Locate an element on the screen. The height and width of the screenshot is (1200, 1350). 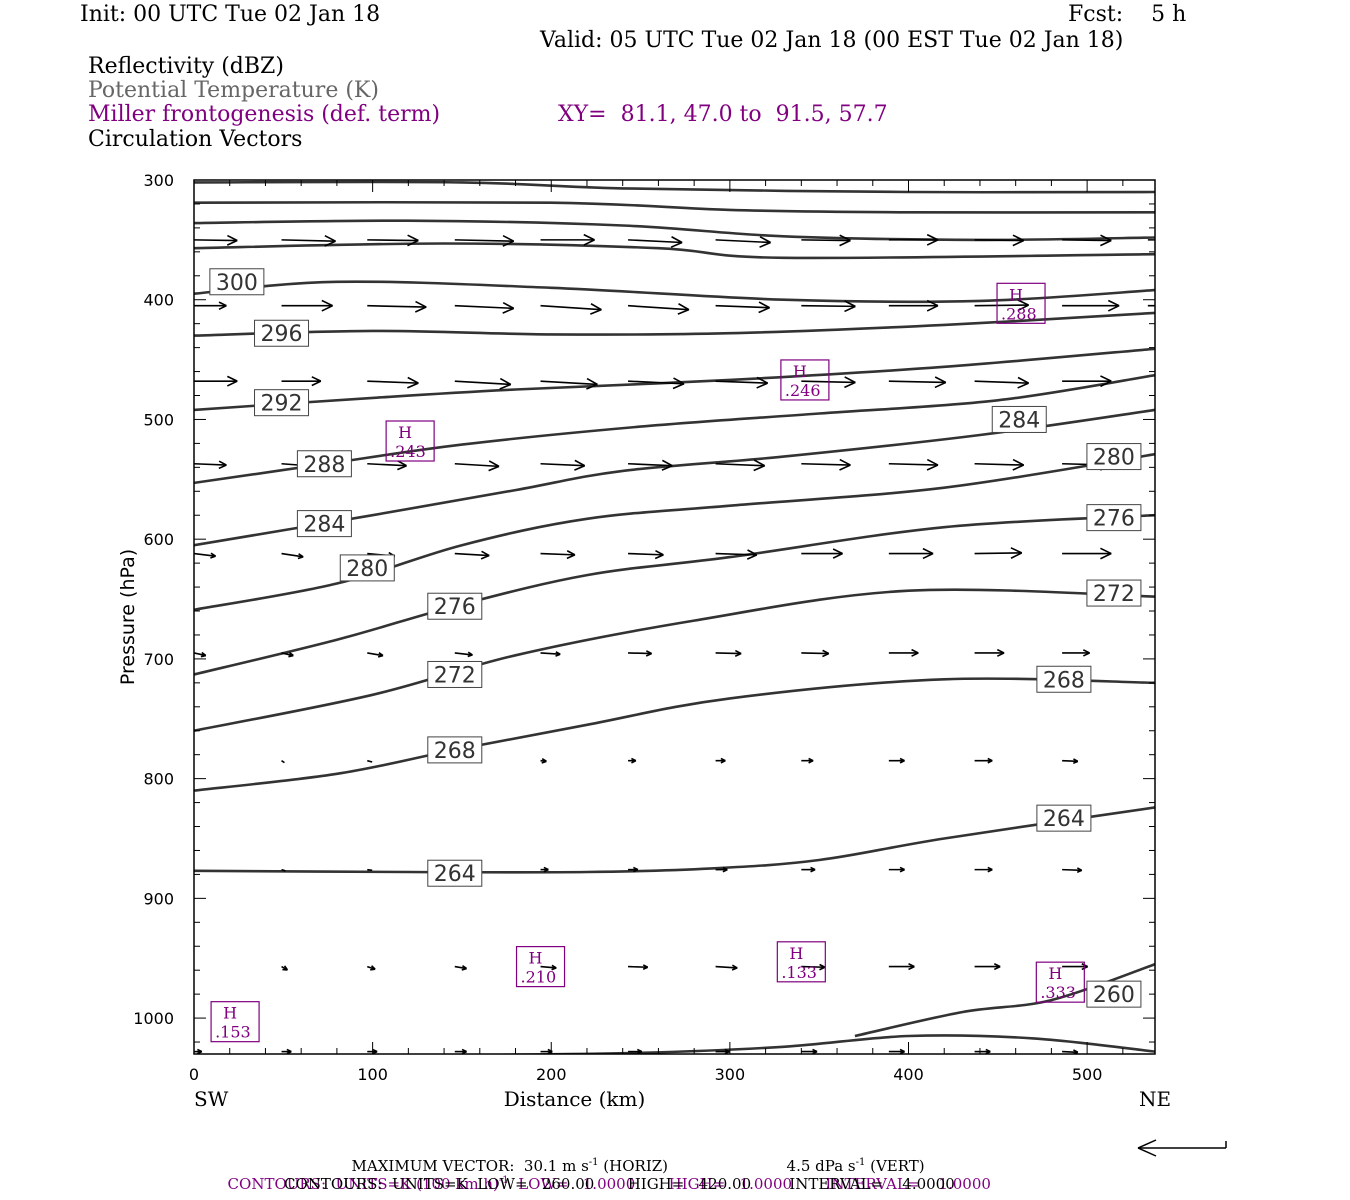
theta-label-272: 272 is located at coordinates (455, 674).